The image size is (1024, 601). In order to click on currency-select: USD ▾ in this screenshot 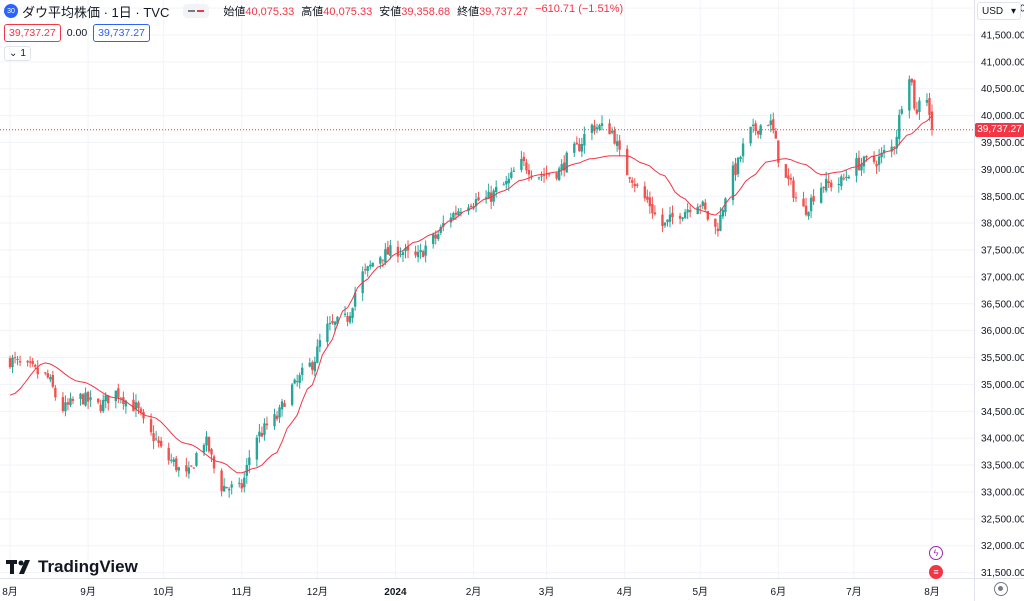, I will do `click(999, 11)`.